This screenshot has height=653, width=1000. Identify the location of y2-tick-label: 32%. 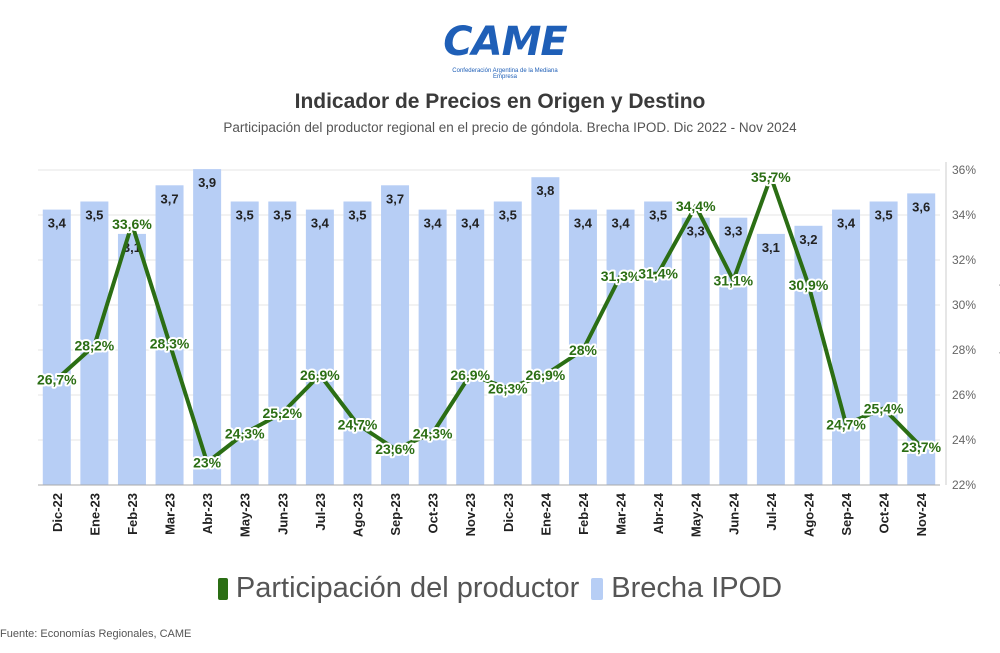
(964, 260).